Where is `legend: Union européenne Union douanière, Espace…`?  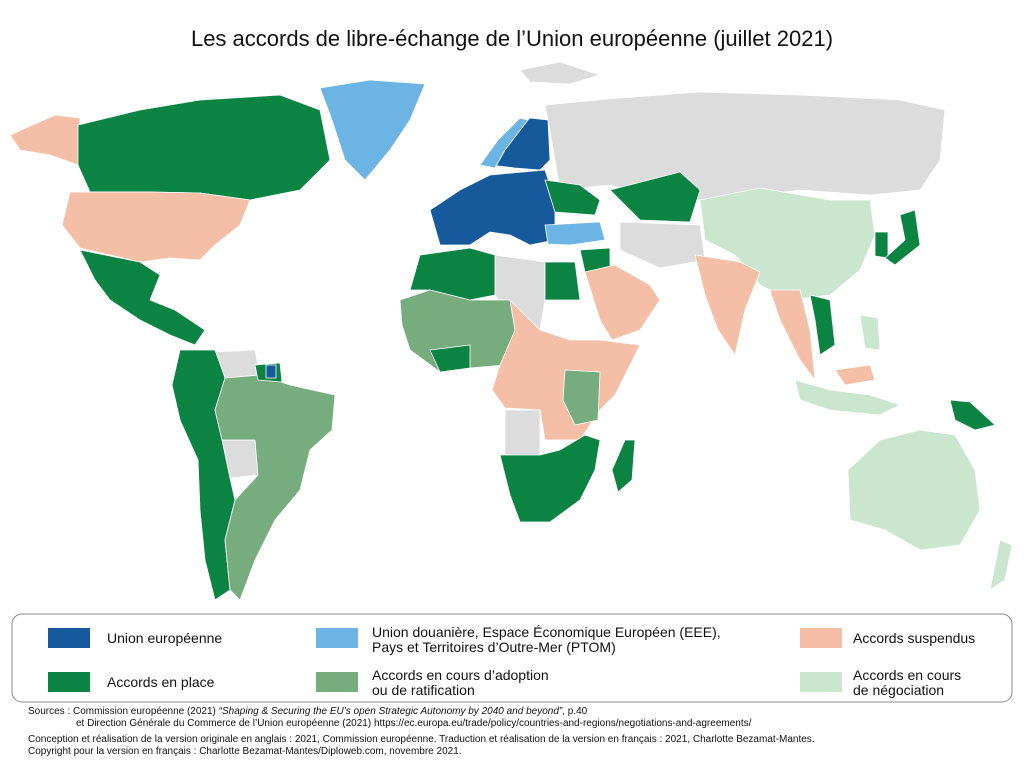 legend: Union européenne Union douanière, Espace… is located at coordinates (511, 661).